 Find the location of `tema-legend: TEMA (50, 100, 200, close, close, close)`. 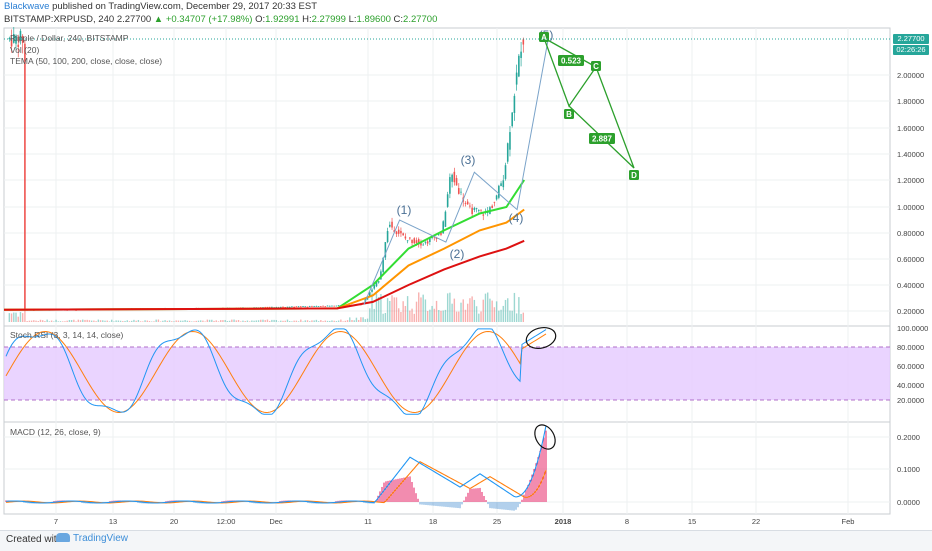

tema-legend: TEMA (50, 100, 200, close, close, close) is located at coordinates (86, 61).